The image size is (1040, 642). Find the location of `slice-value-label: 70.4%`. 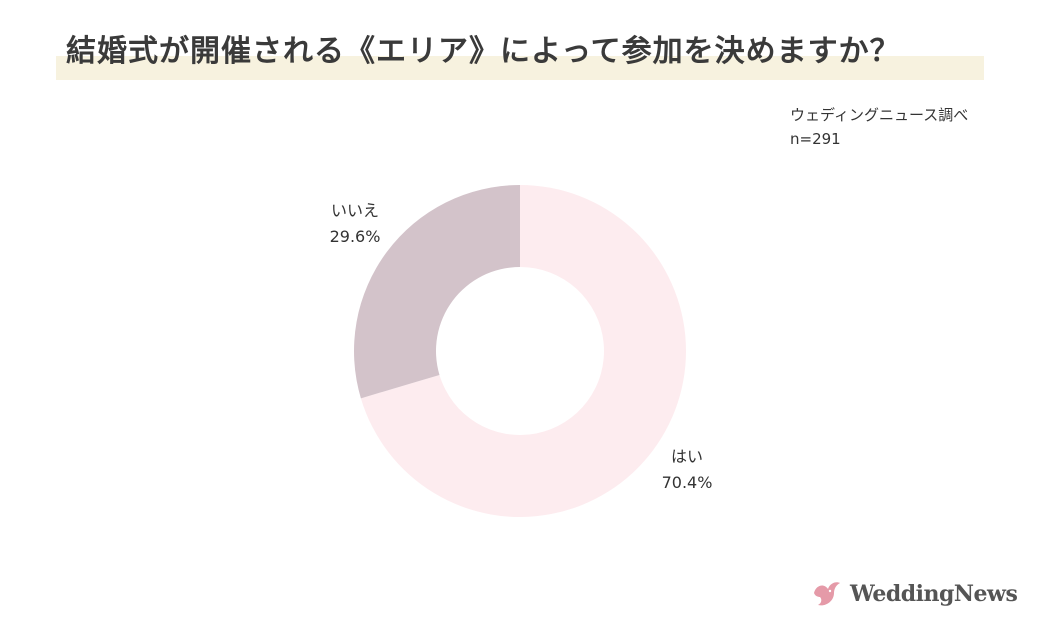

slice-value-label: 70.4% is located at coordinates (687, 482).